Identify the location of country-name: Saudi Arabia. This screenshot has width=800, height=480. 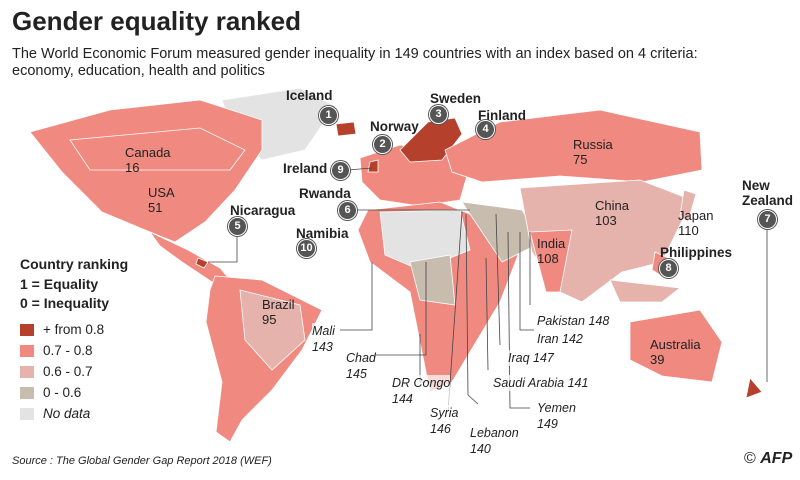
(529, 383).